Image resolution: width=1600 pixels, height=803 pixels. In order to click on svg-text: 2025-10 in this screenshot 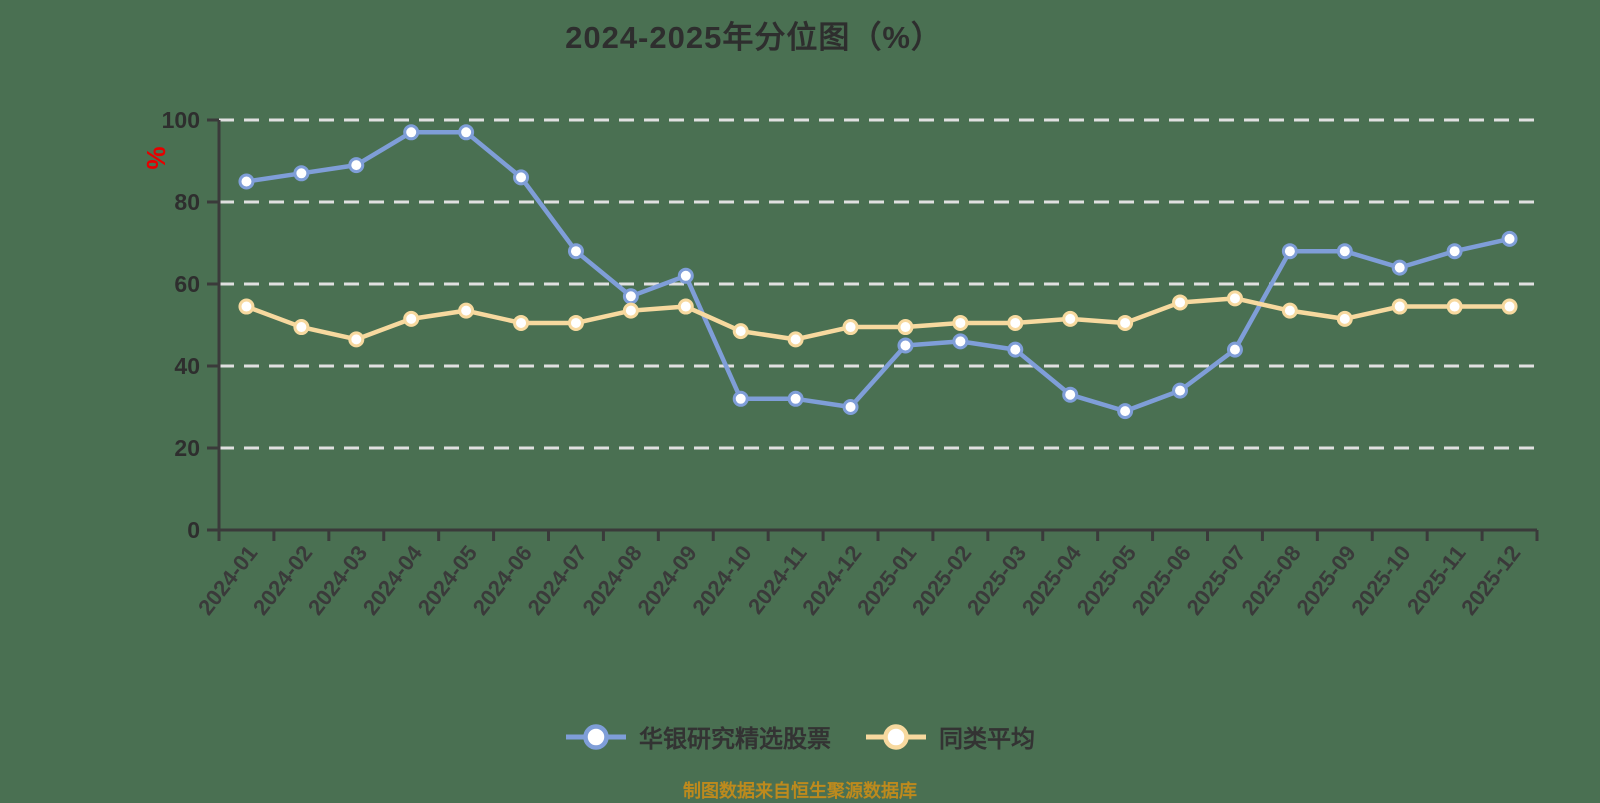, I will do `click(1380, 580)`.